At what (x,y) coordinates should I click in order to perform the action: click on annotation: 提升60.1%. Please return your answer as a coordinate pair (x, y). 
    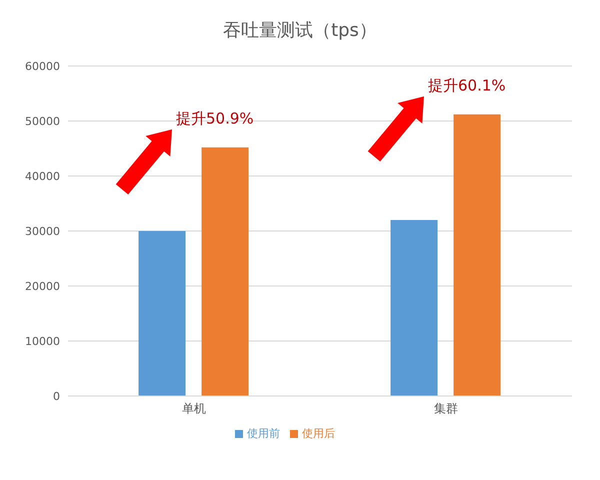
    Looking at the image, I should click on (467, 85).